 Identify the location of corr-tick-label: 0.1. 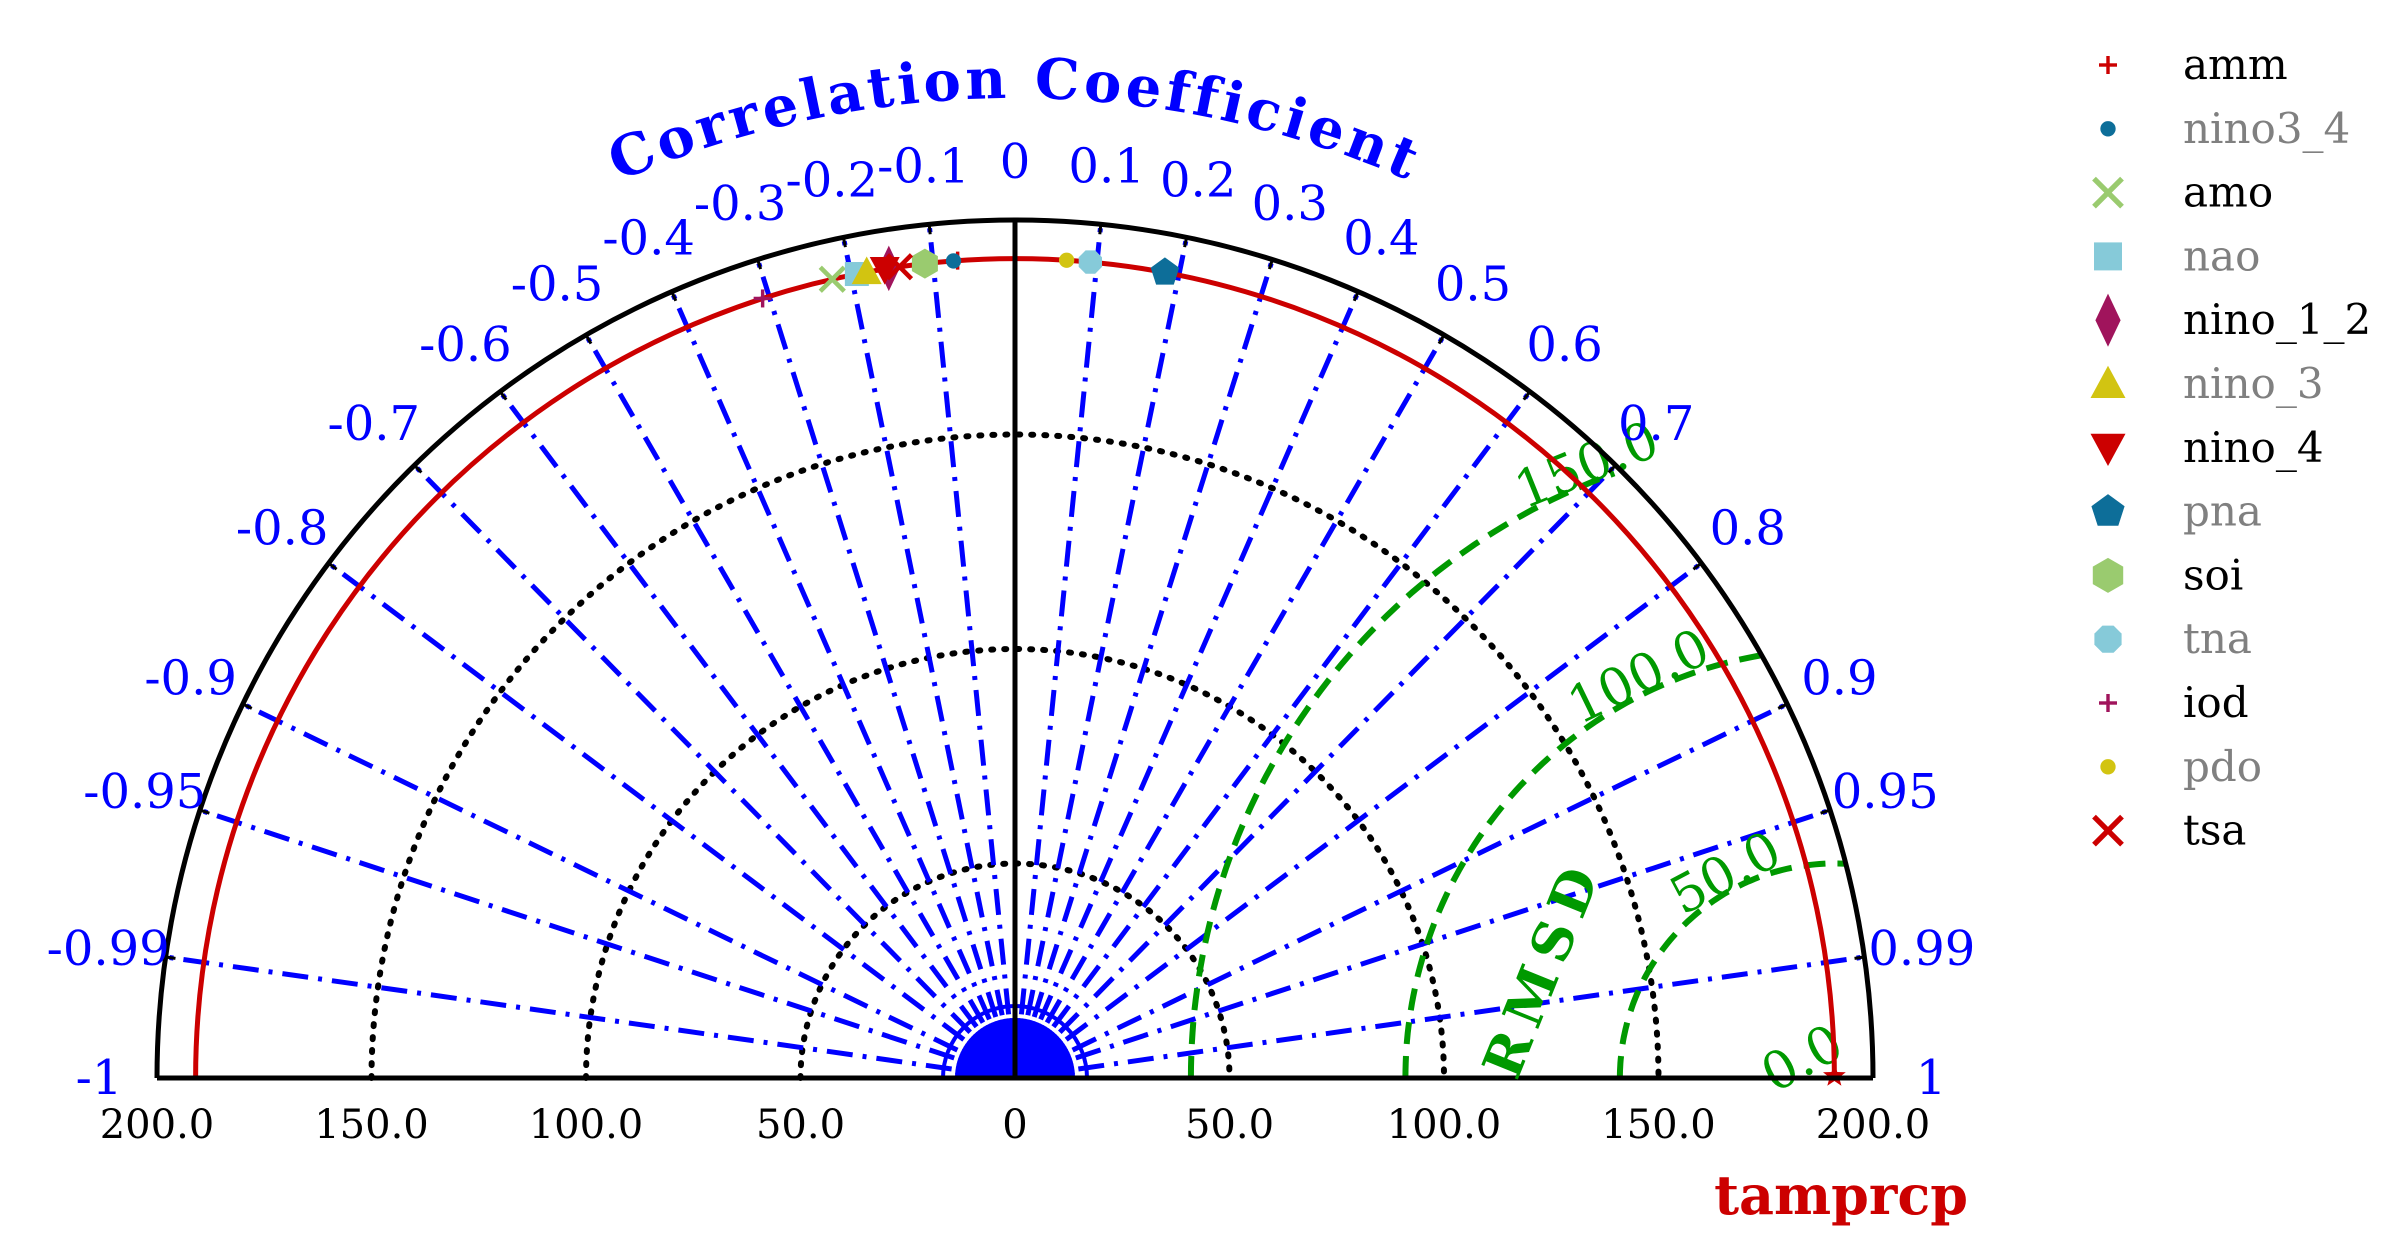
(1106, 167).